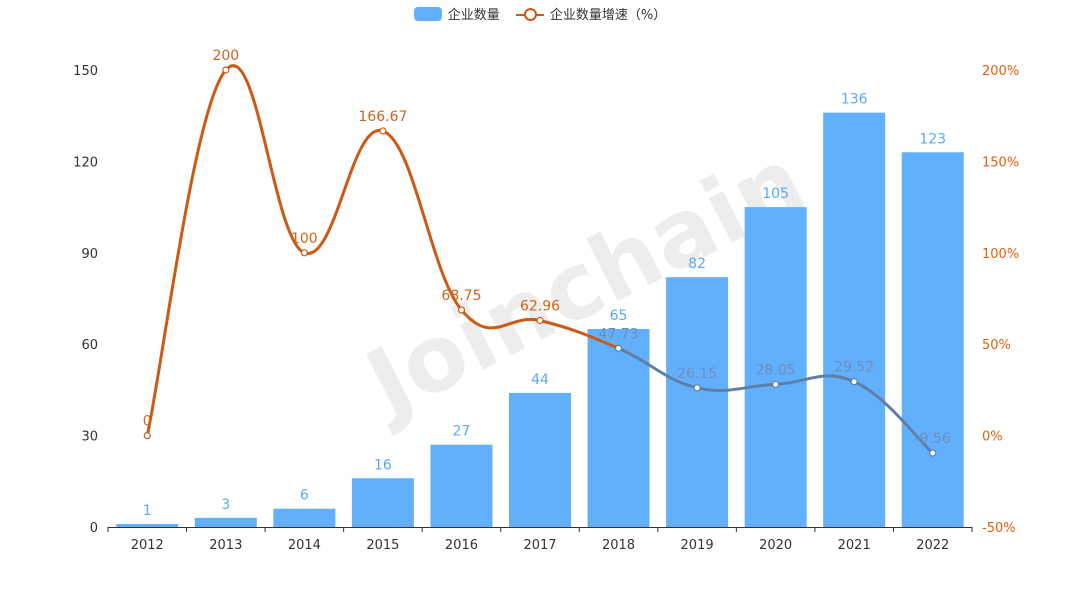  Describe the element at coordinates (89, 437) in the screenshot. I see `y-left-tick-label: 30` at that location.